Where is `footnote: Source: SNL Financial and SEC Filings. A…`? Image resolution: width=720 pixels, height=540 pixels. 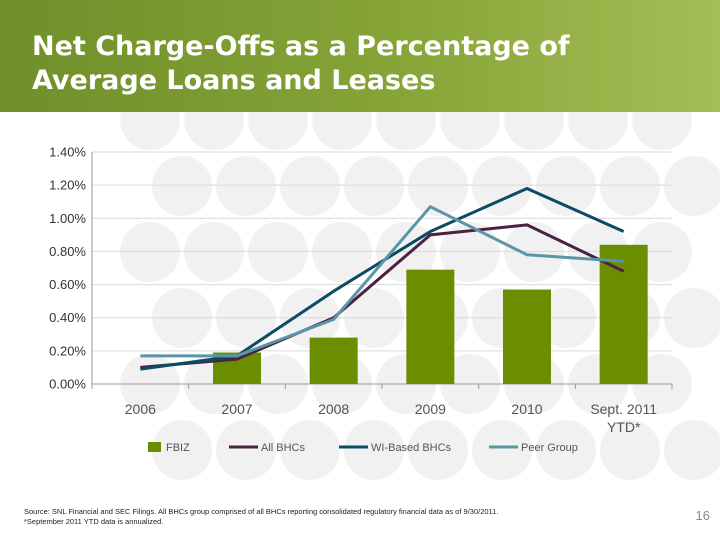 footnote: Source: SNL Financial and SEC Filings. A… is located at coordinates (324, 517).